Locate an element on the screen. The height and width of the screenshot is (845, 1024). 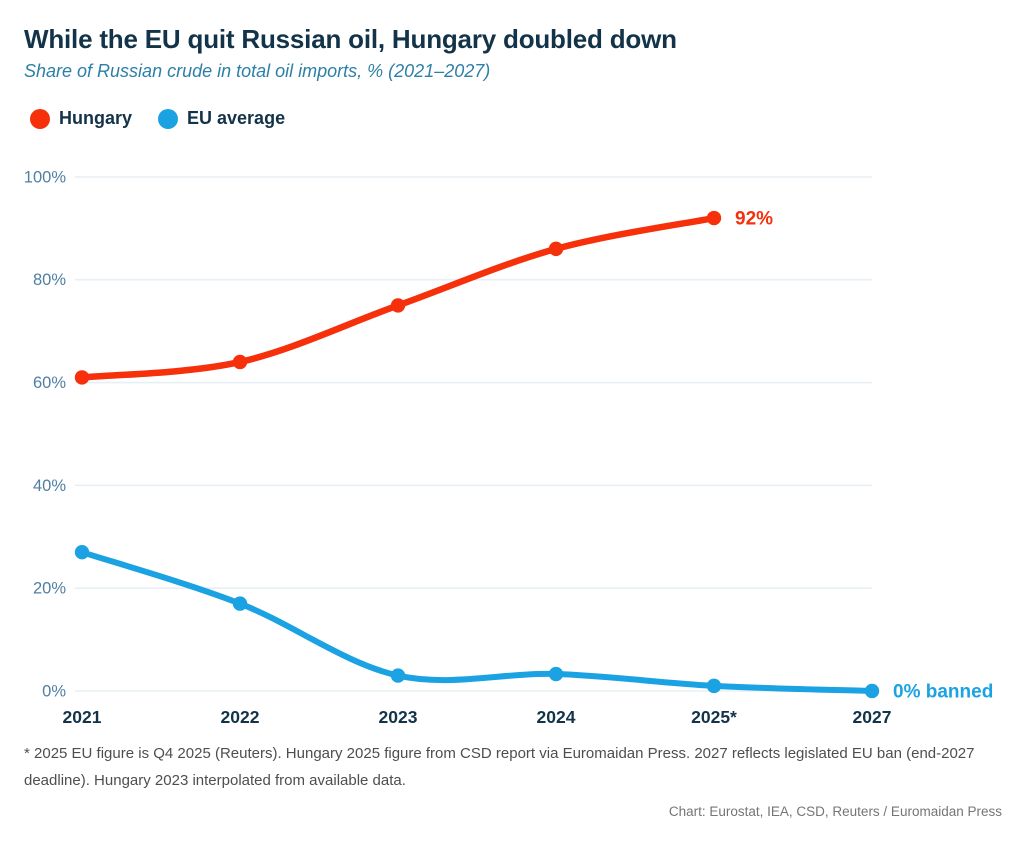
x-axis-tick-label: 2027 is located at coordinates (872, 717).